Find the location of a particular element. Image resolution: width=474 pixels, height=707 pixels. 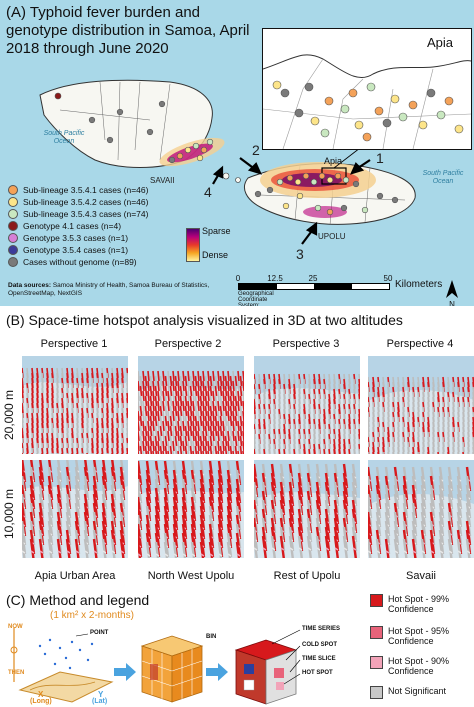

hotspot-legend-row: Not Significant is located at coordinates (422, 692).